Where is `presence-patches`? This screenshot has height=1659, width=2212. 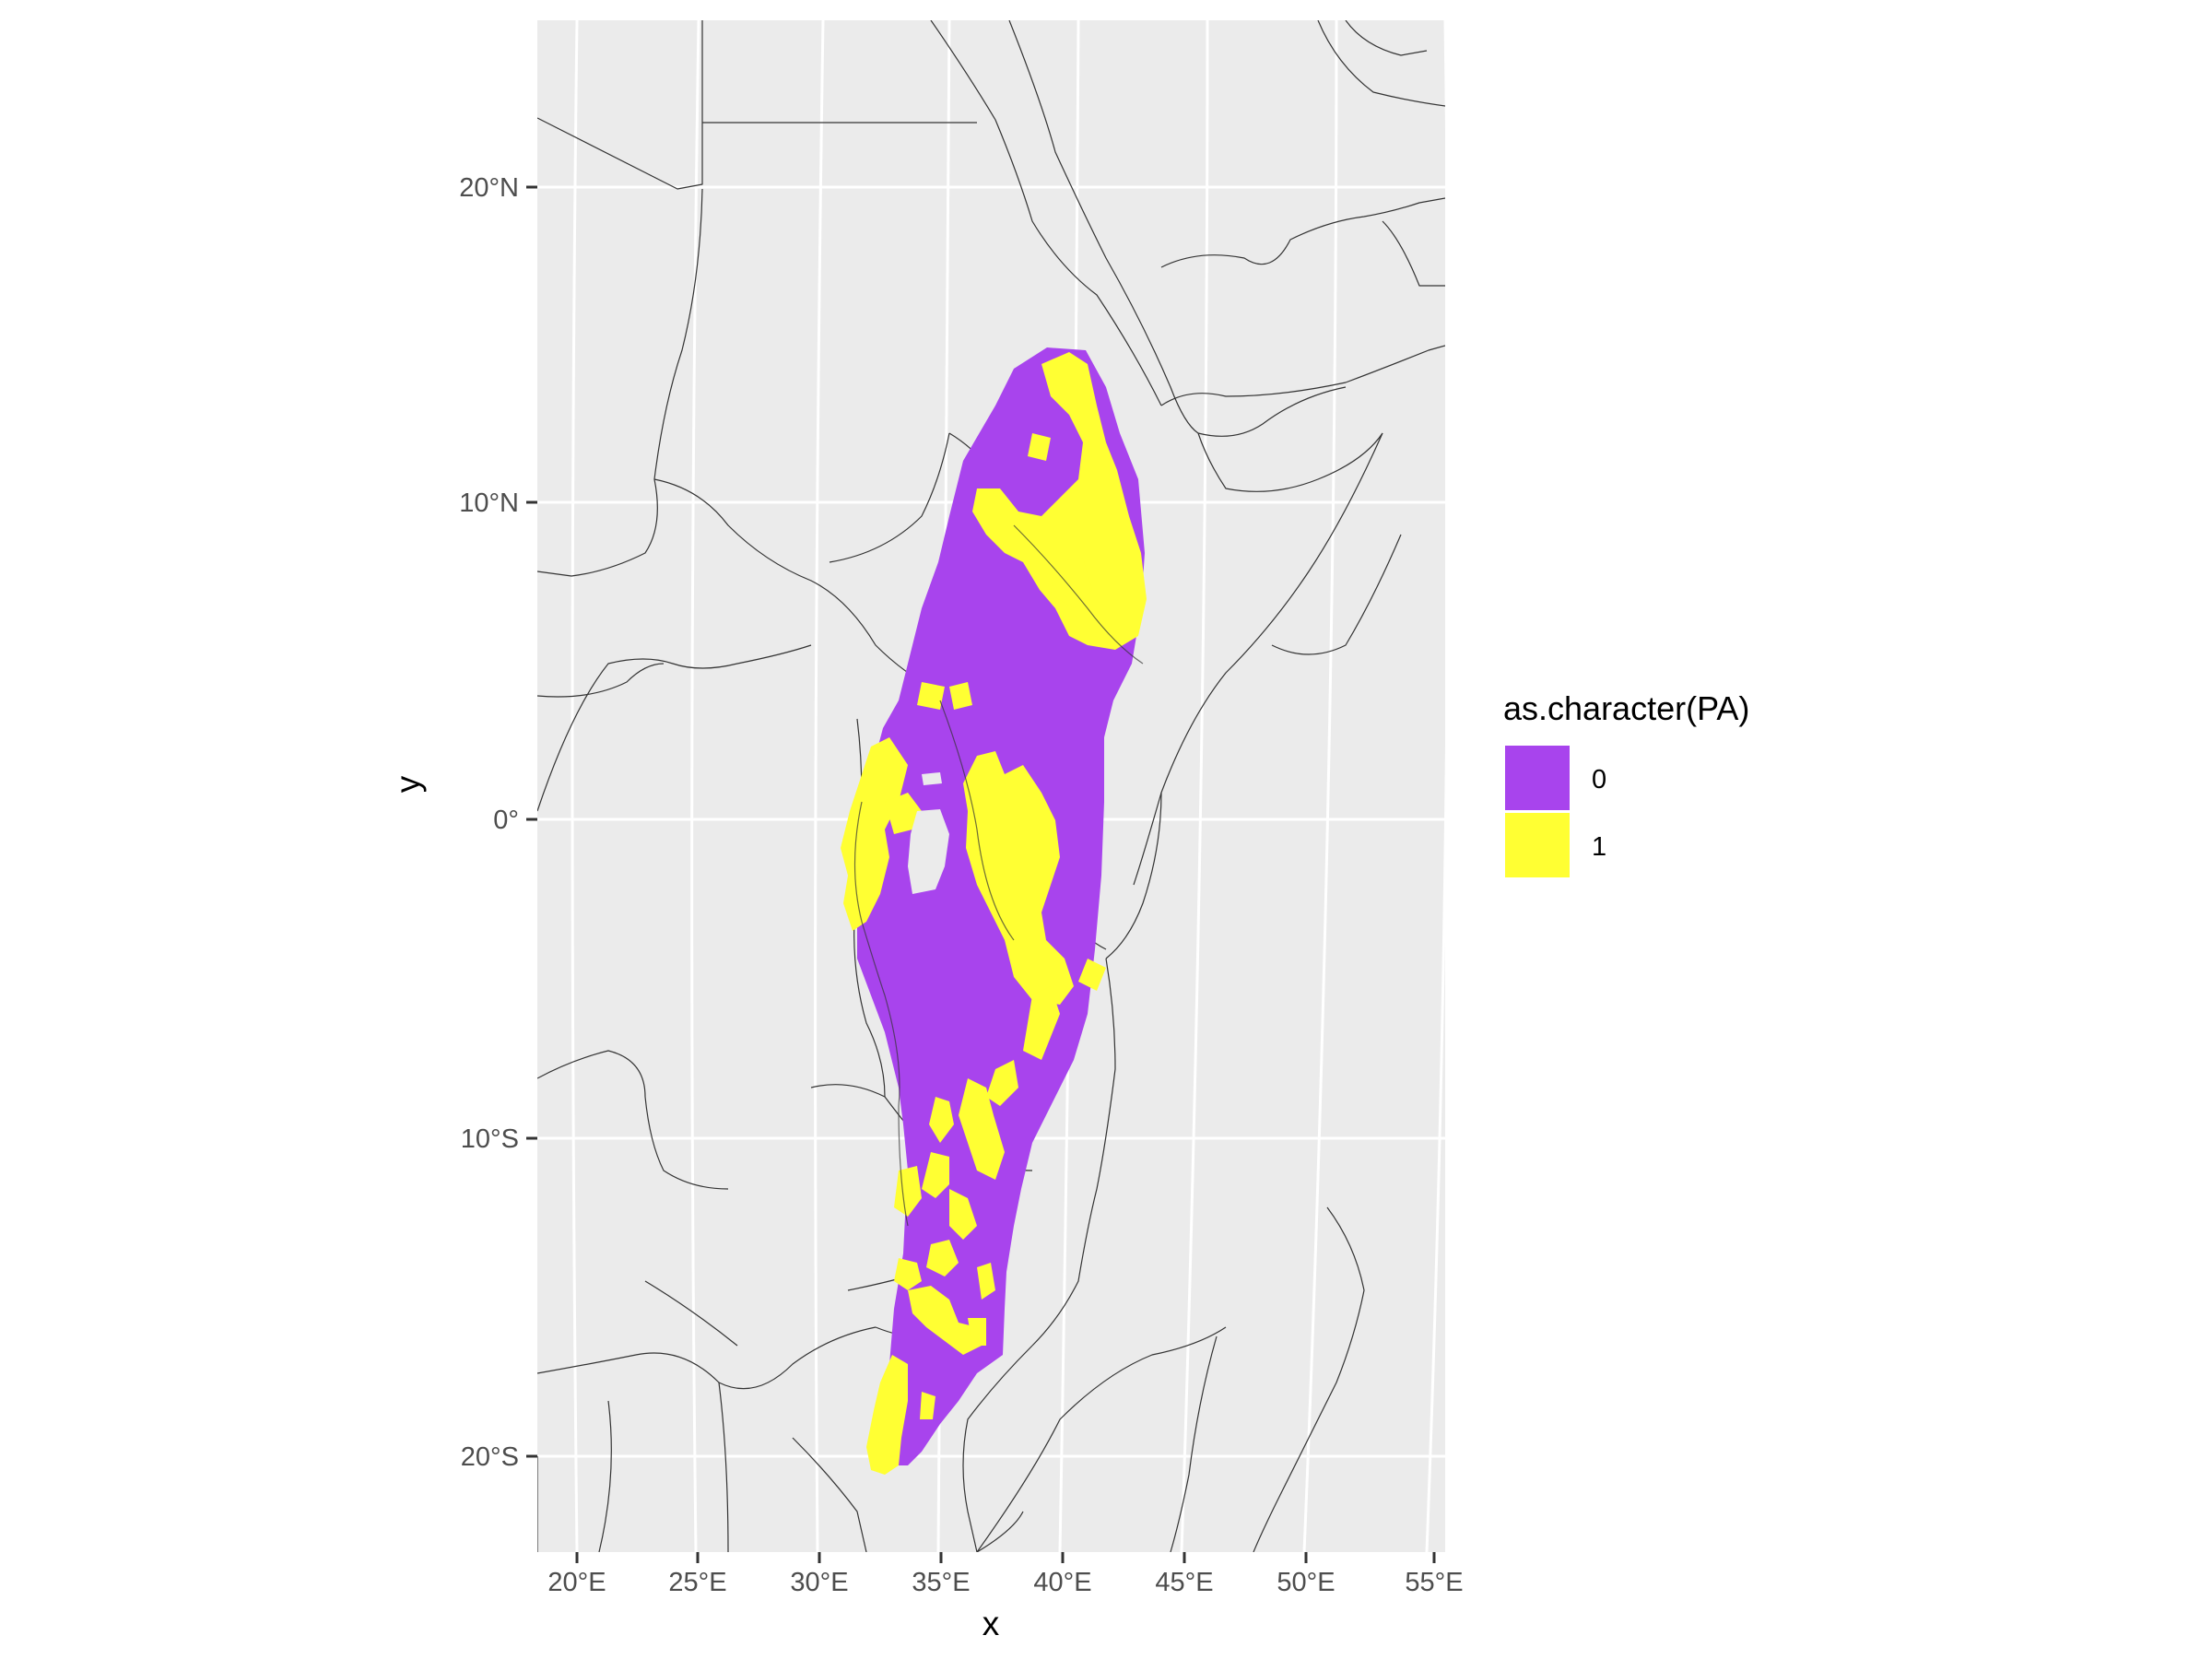
presence-patches is located at coordinates (994, 913).